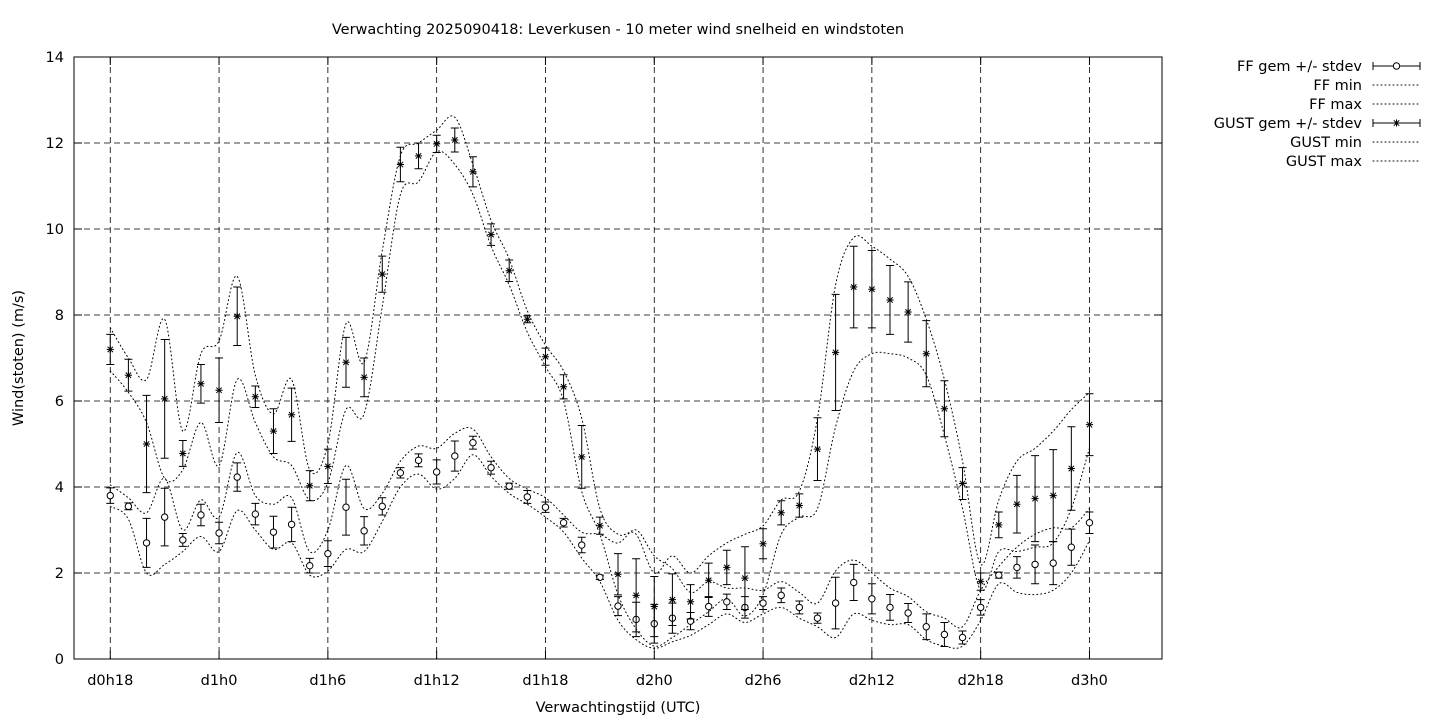  Describe the element at coordinates (1335, 105) in the screenshot. I see `legend-label: FF max` at that location.